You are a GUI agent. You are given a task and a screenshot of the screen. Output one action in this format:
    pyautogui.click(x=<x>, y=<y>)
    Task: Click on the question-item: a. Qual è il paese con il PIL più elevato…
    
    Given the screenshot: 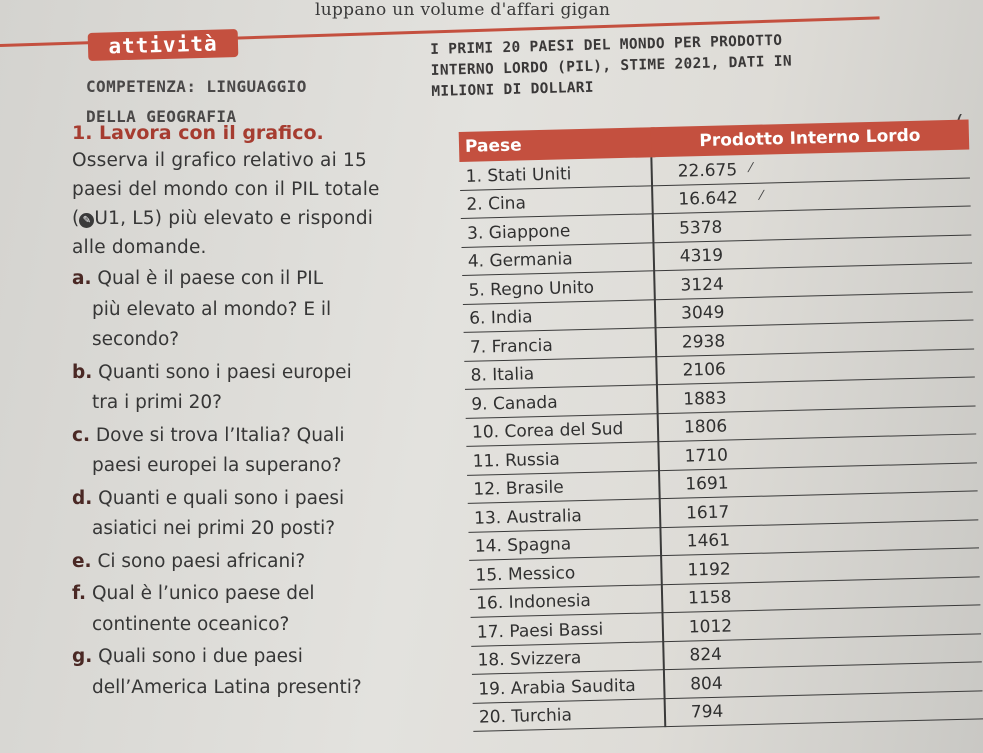 What is the action you would take?
    pyautogui.click(x=257, y=310)
    